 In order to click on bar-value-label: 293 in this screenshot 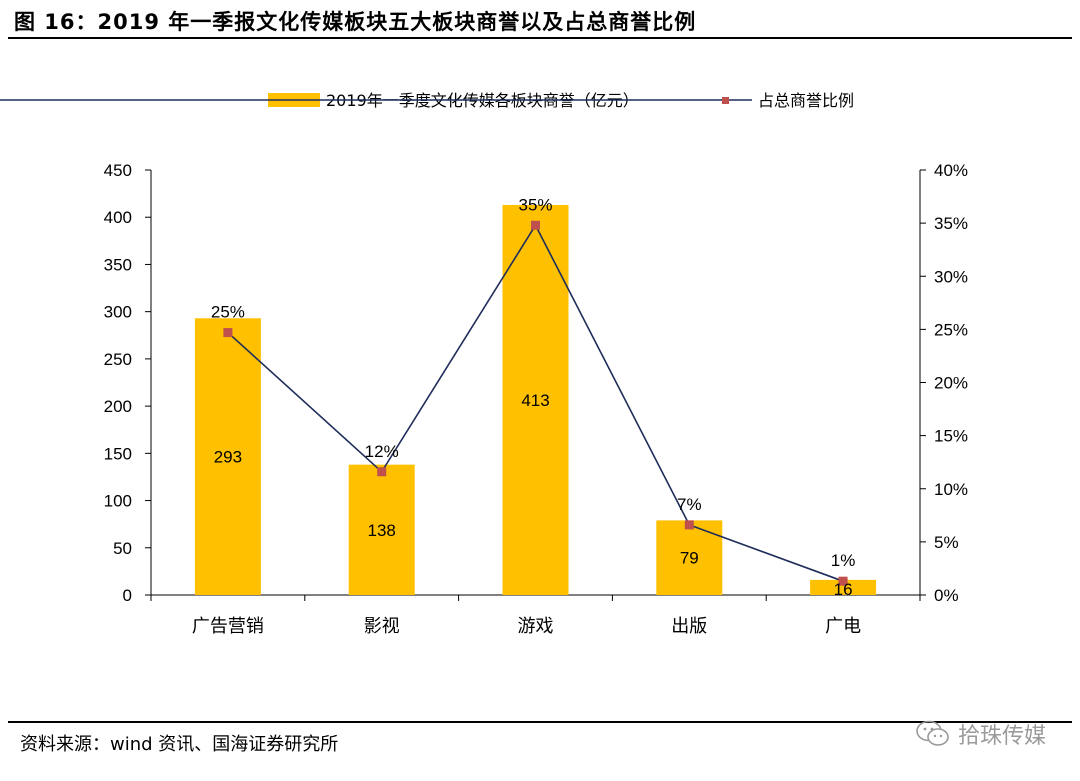, I will do `click(228, 457)`.